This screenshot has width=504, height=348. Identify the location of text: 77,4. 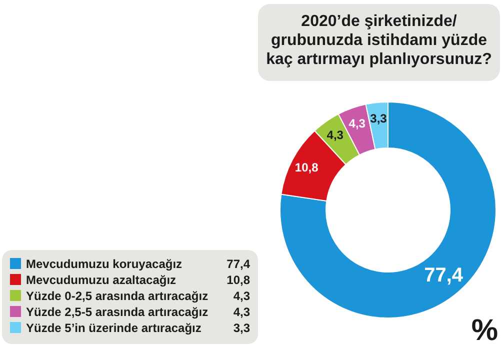
(238, 264).